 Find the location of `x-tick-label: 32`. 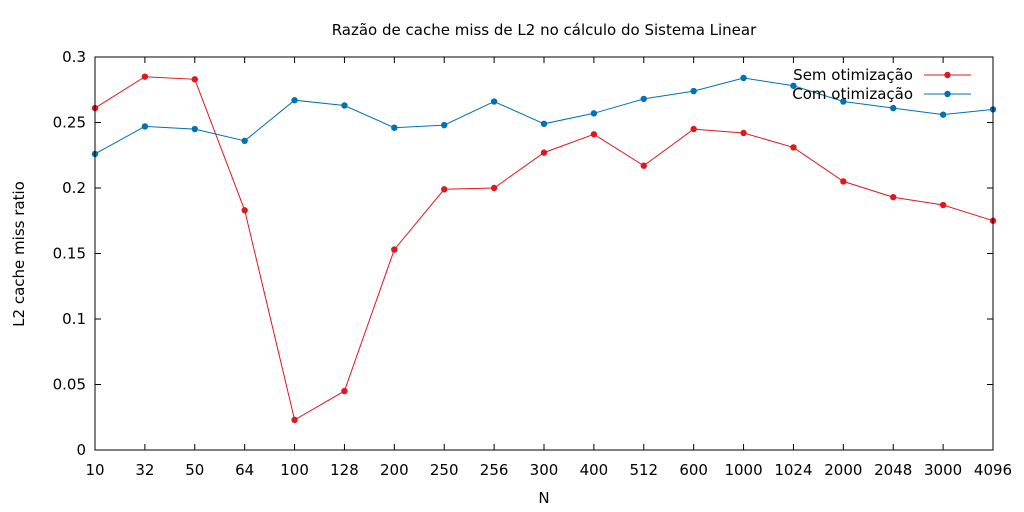

x-tick-label: 32 is located at coordinates (144, 470).